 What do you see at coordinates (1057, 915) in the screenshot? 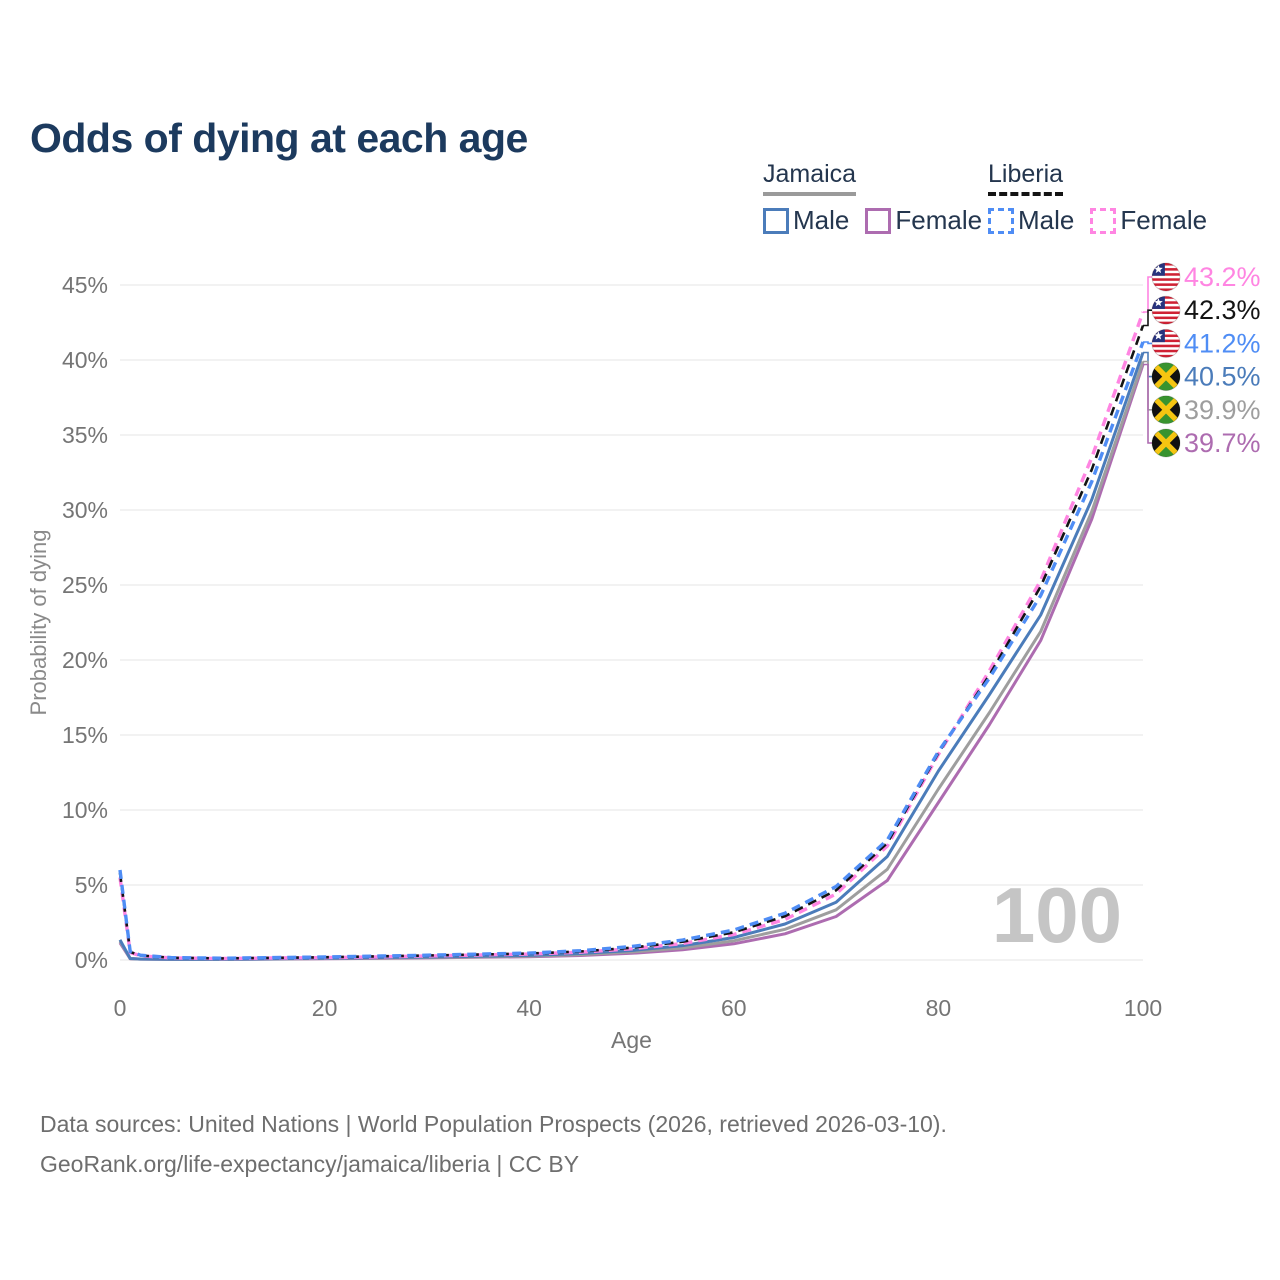
I see `age-watermark: 100` at bounding box center [1057, 915].